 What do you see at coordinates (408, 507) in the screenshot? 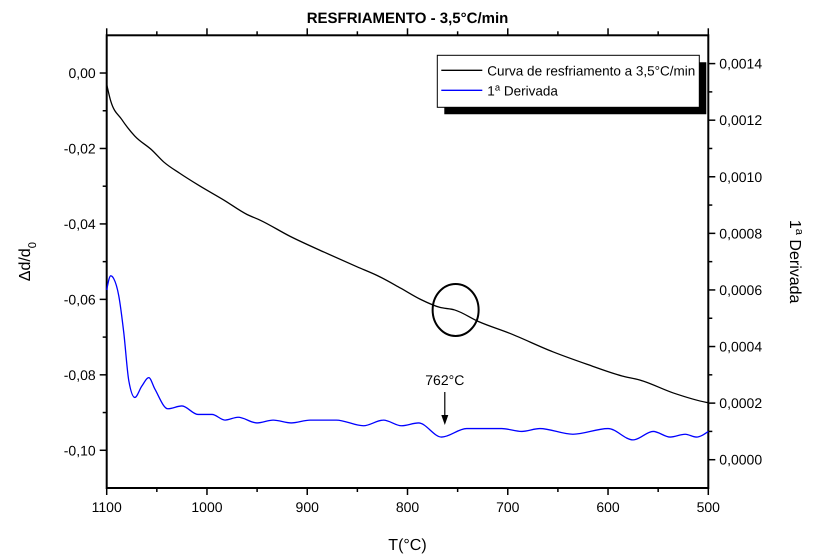
I see `x-tick-label: 800` at bounding box center [408, 507].